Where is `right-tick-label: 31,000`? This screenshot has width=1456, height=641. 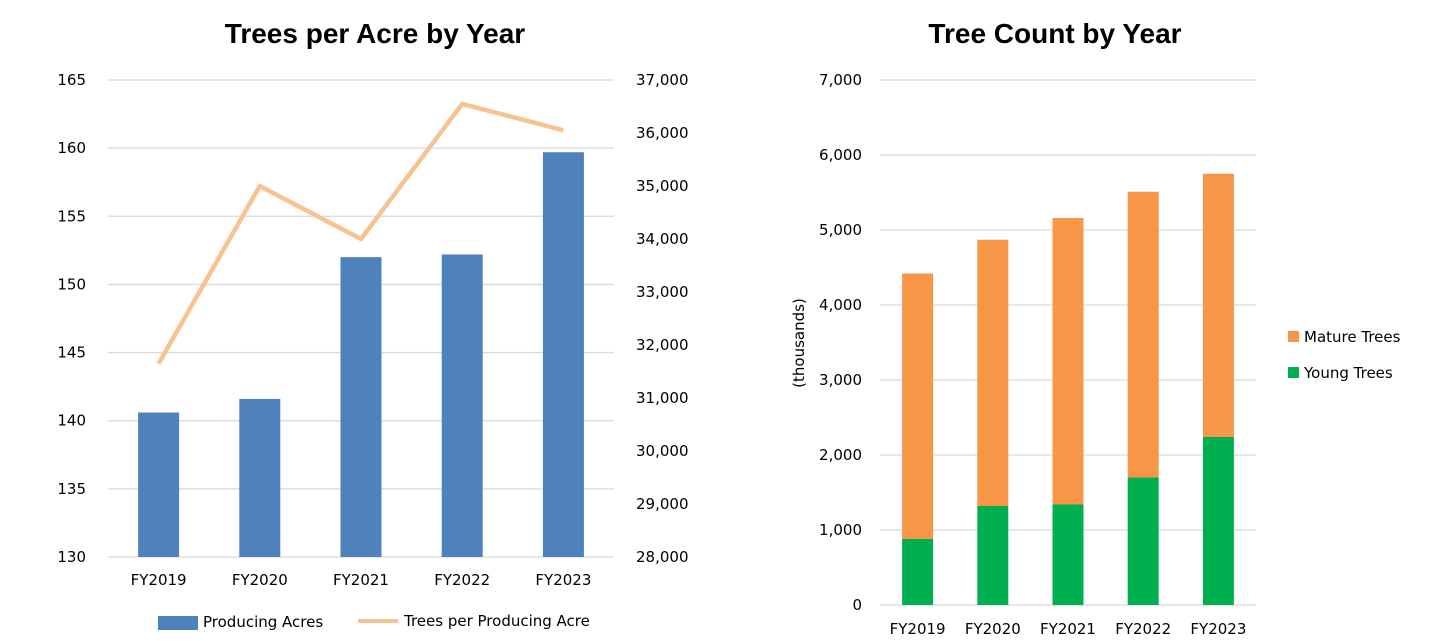 right-tick-label: 31,000 is located at coordinates (662, 398).